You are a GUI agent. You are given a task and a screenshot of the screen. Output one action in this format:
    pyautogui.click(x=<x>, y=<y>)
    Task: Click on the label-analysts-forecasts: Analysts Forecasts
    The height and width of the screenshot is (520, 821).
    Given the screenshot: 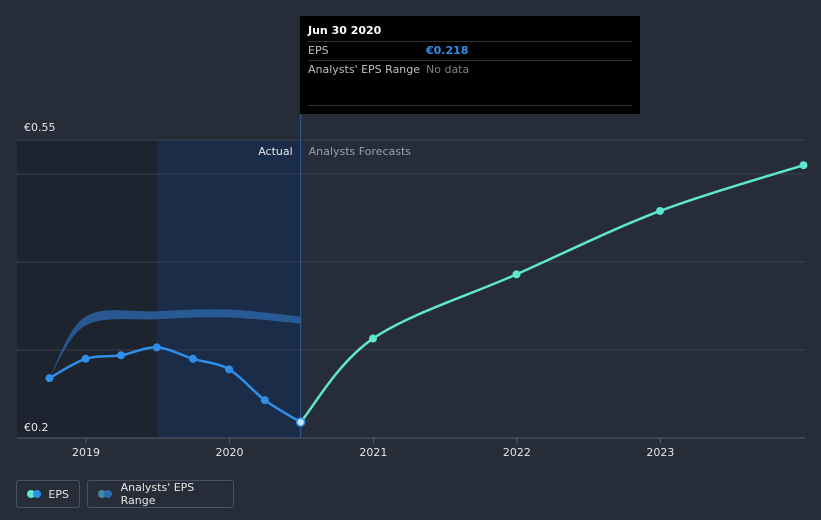 What is the action you would take?
    pyautogui.click(x=360, y=151)
    